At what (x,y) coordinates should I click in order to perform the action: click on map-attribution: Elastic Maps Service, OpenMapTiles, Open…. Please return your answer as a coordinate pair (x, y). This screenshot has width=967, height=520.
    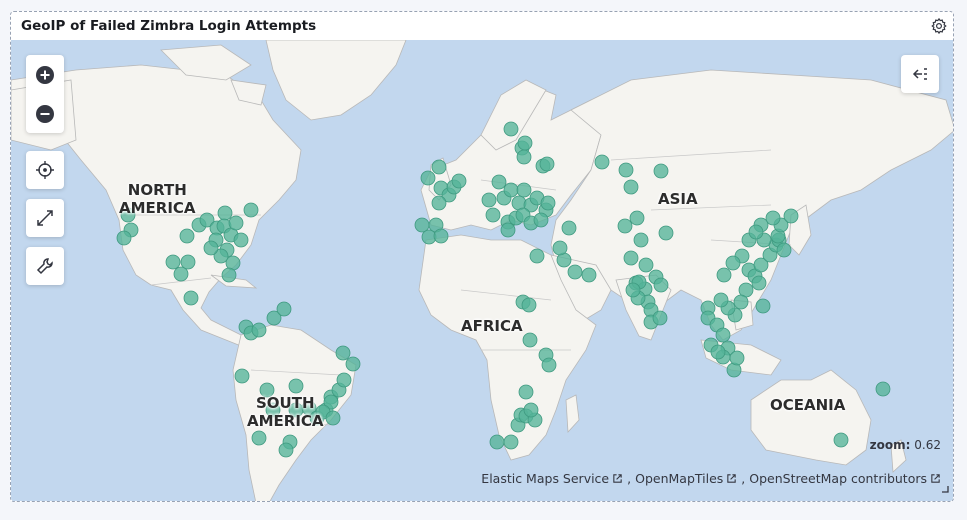
    Looking at the image, I should click on (711, 478).